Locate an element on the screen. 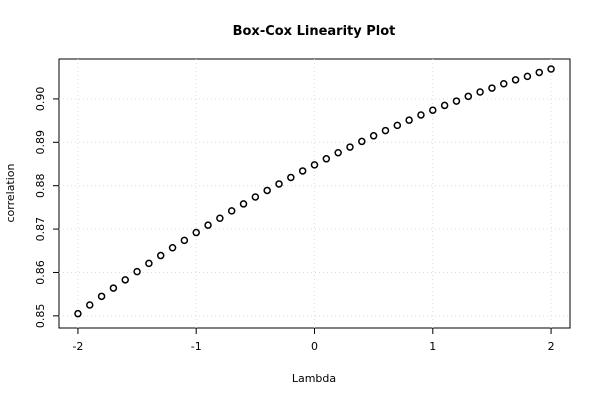 The height and width of the screenshot is (400, 599). y-tick-label: 0.87 is located at coordinates (40, 229).